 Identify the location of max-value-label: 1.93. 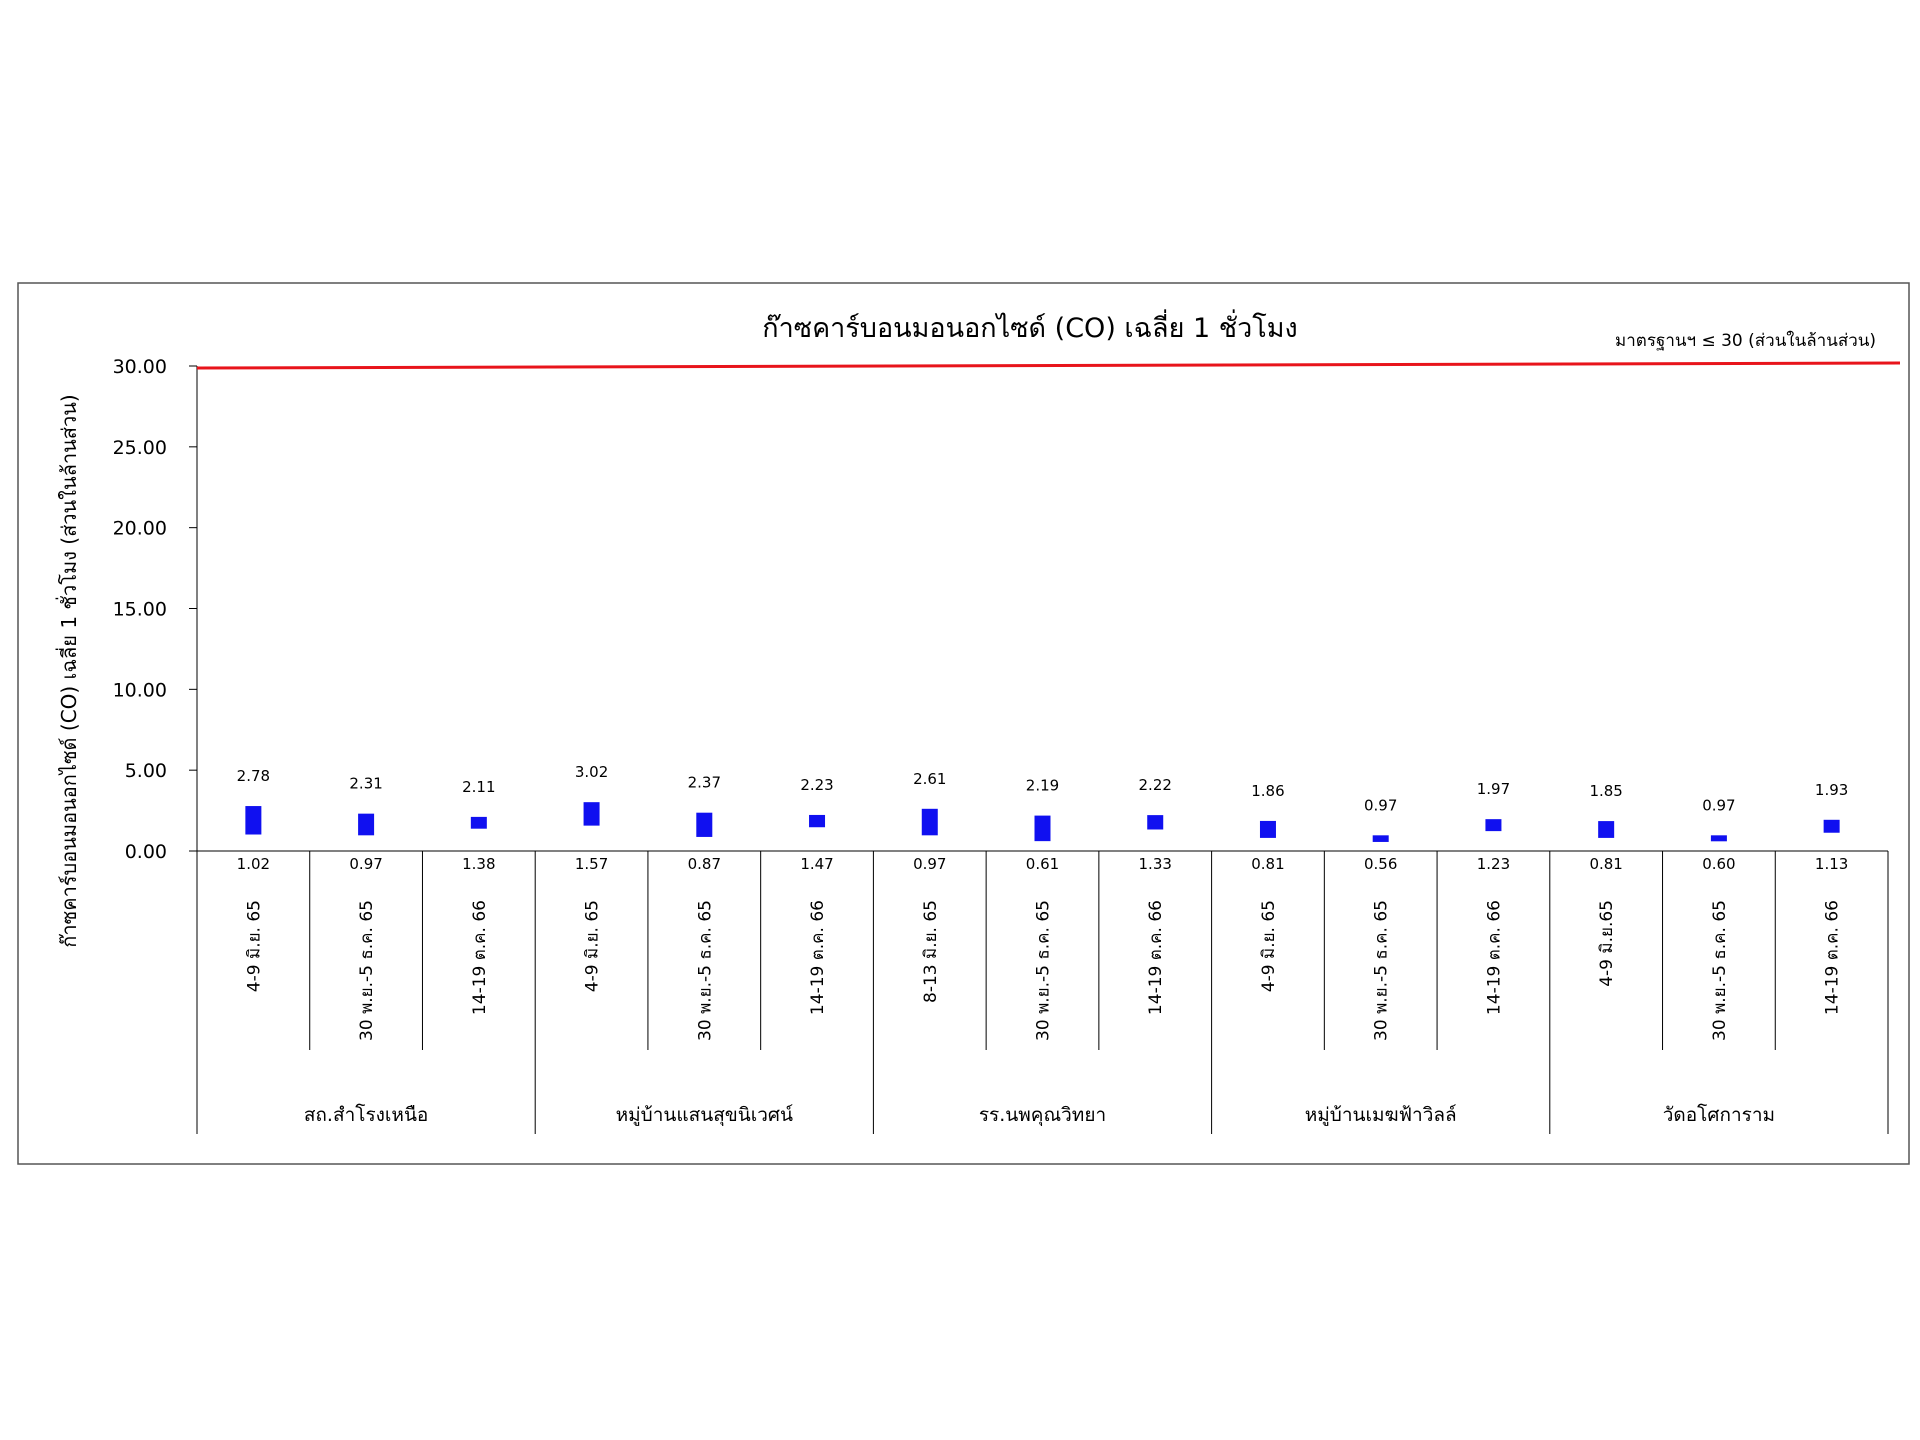
(1831, 790).